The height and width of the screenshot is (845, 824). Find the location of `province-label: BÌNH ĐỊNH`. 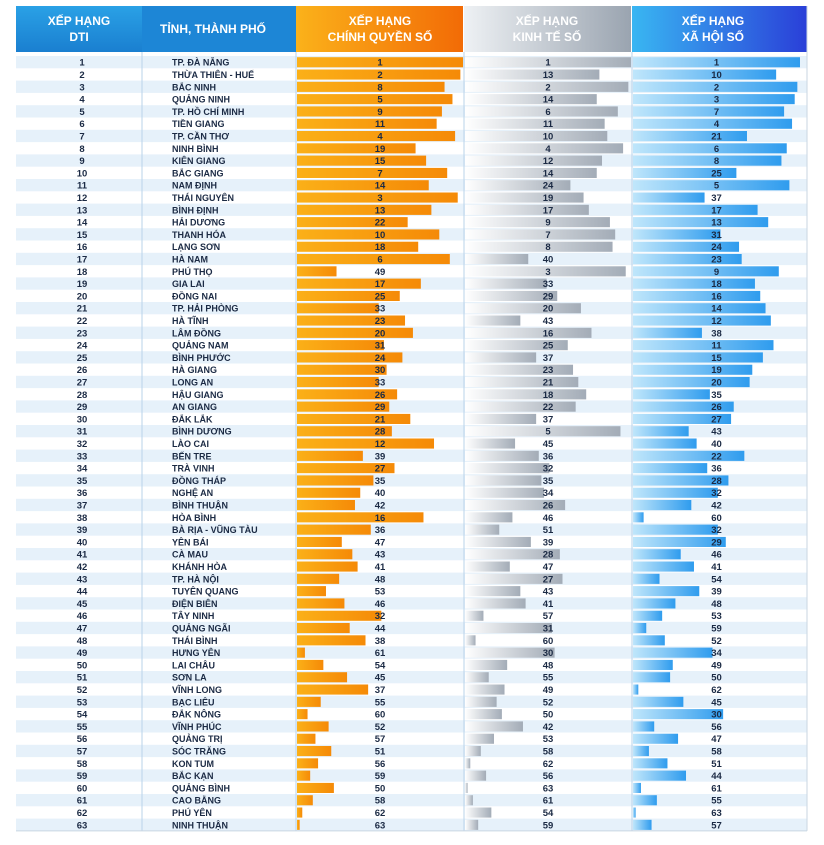

province-label: BÌNH ĐỊNH is located at coordinates (195, 210).